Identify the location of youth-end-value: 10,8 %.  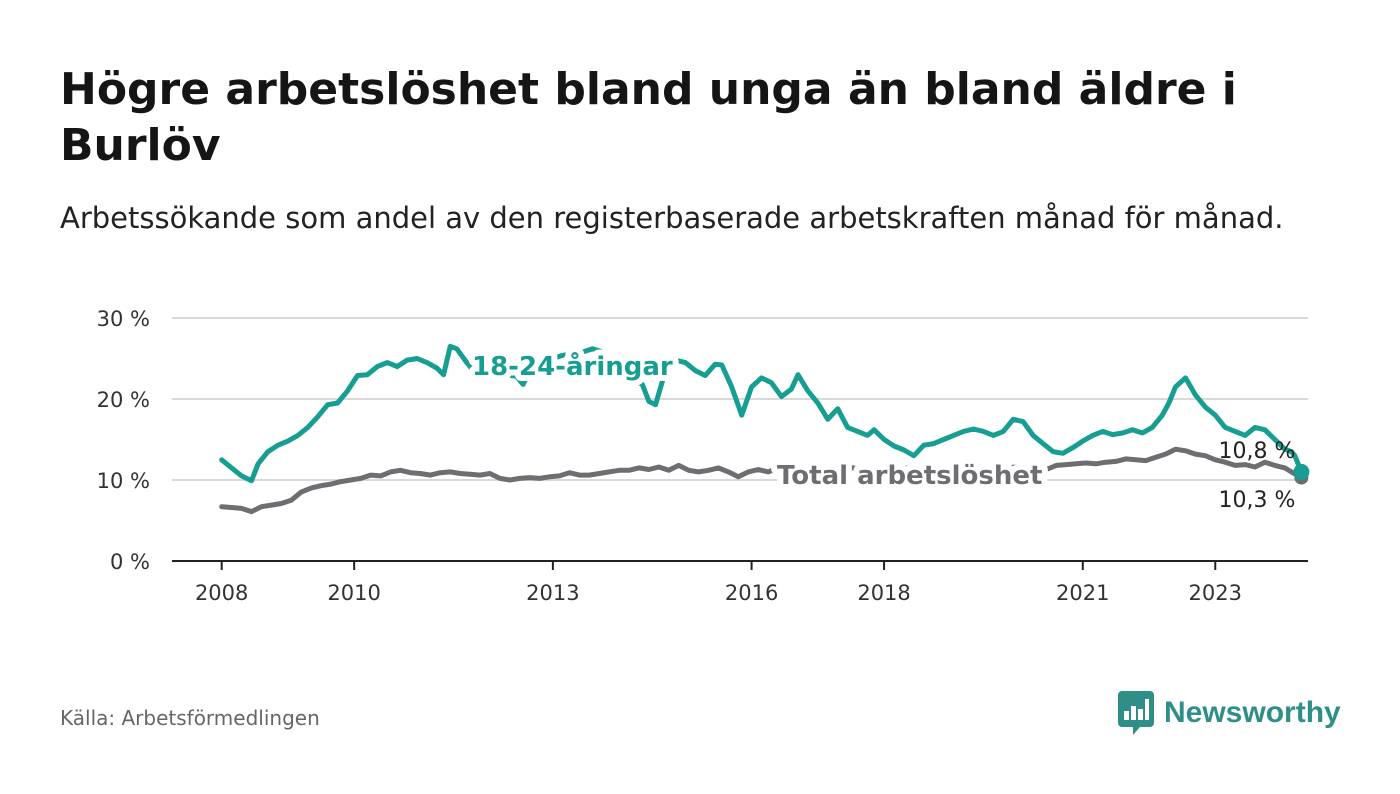
(1257, 451).